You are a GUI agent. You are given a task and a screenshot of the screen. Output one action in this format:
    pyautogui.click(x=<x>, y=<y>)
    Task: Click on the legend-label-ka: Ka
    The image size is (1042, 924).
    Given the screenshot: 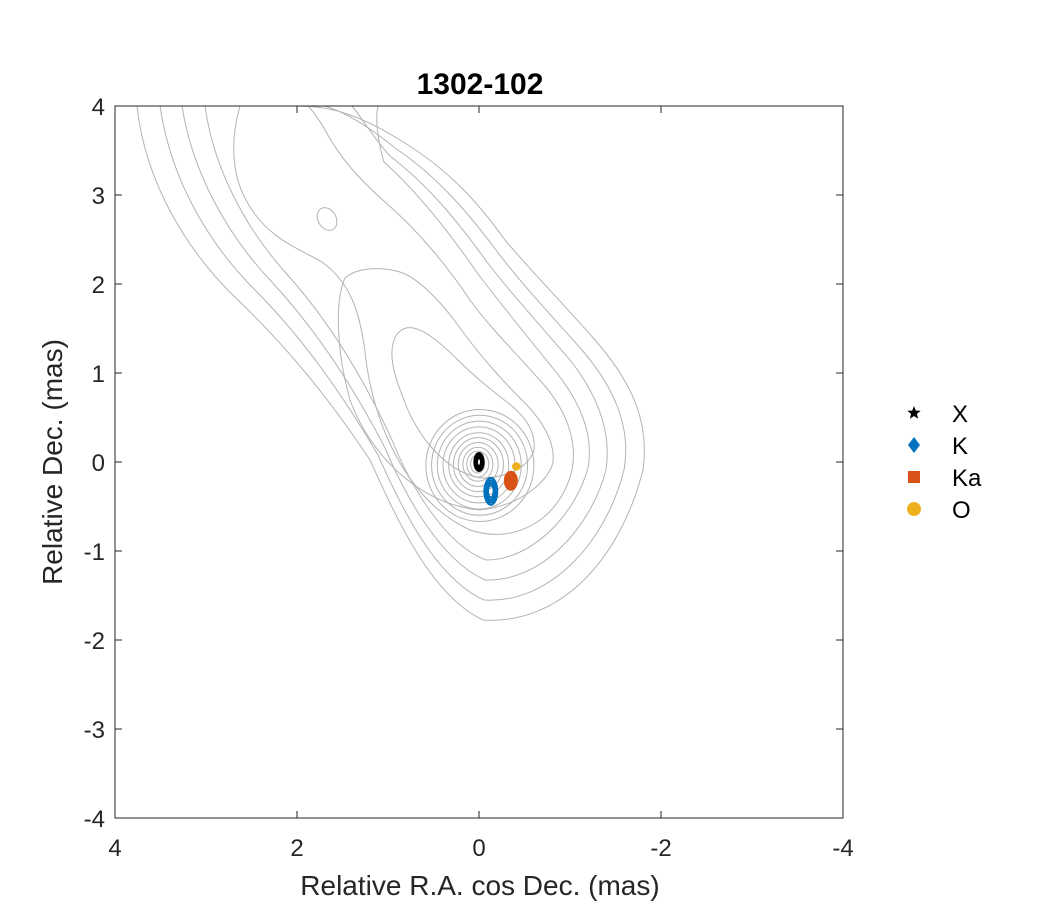 What is the action you would take?
    pyautogui.click(x=967, y=478)
    